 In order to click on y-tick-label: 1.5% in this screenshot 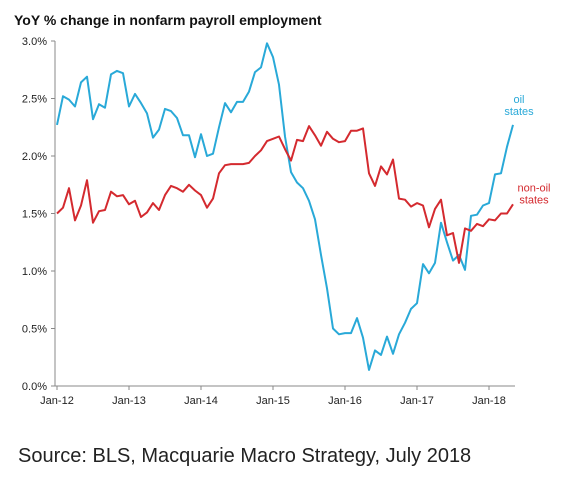, I will do `click(34, 215)`.